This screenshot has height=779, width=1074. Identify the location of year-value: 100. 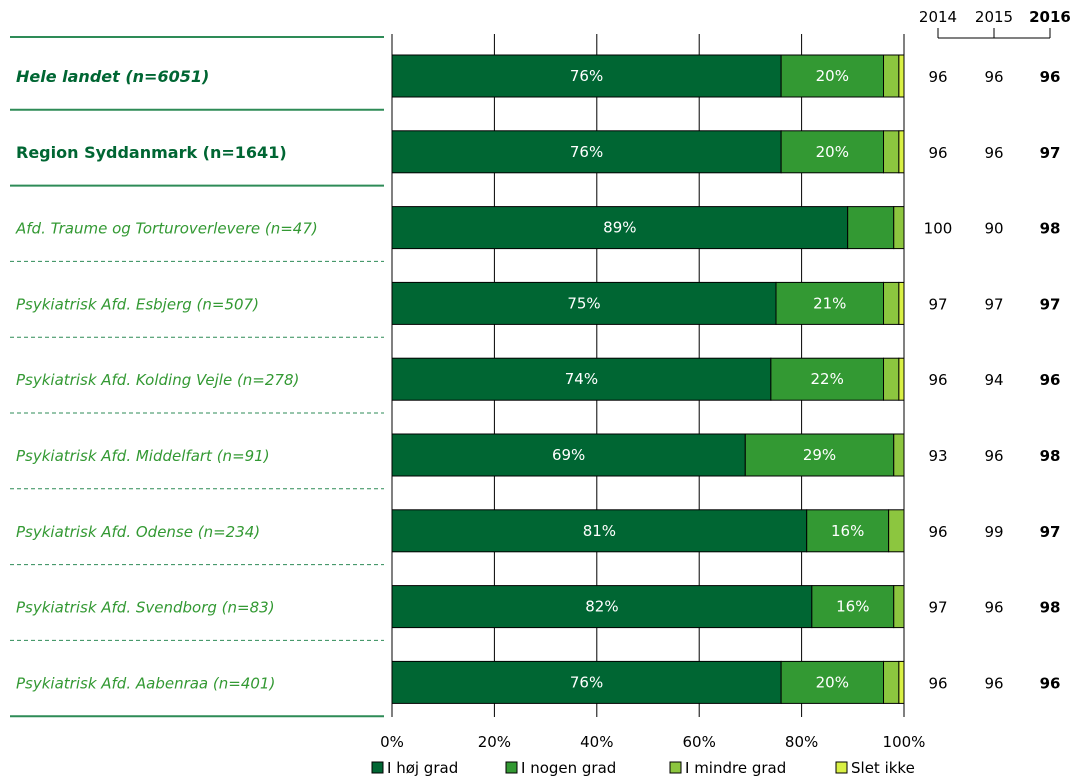
(938, 229).